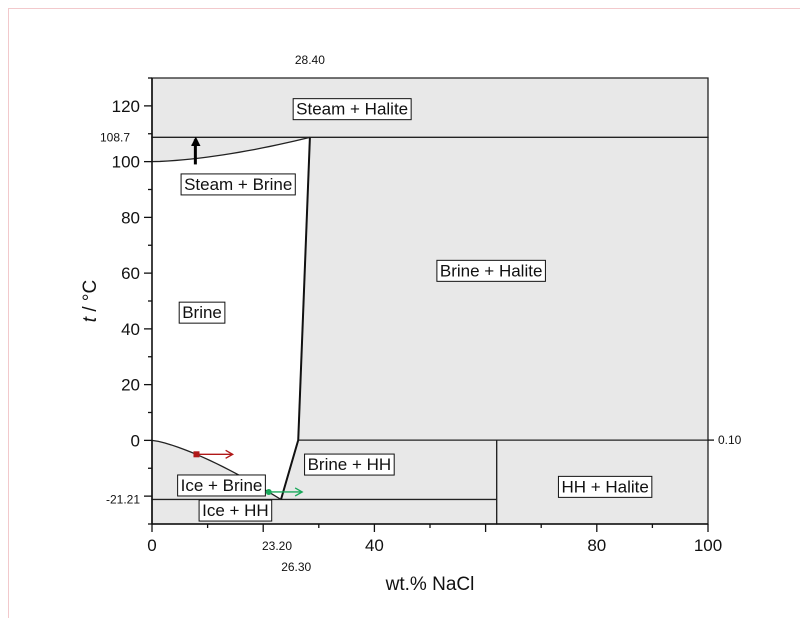 Image resolution: width=808 pixels, height=626 pixels. I want to click on region-label-brine-box, so click(202, 312).